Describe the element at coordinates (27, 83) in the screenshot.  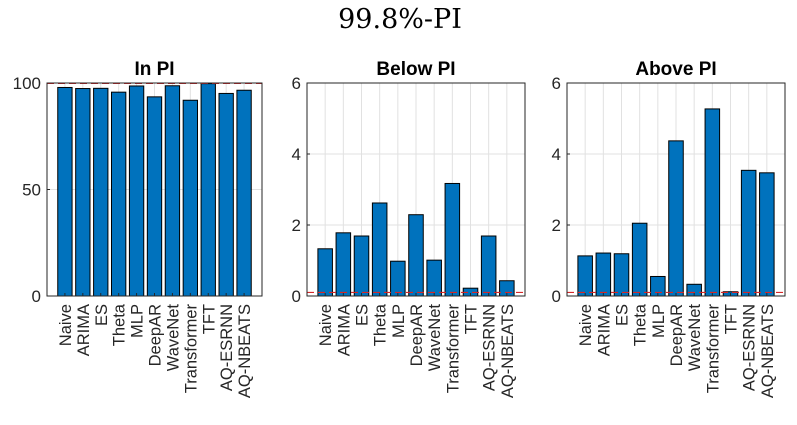
I see `y-tick-label: 100` at that location.